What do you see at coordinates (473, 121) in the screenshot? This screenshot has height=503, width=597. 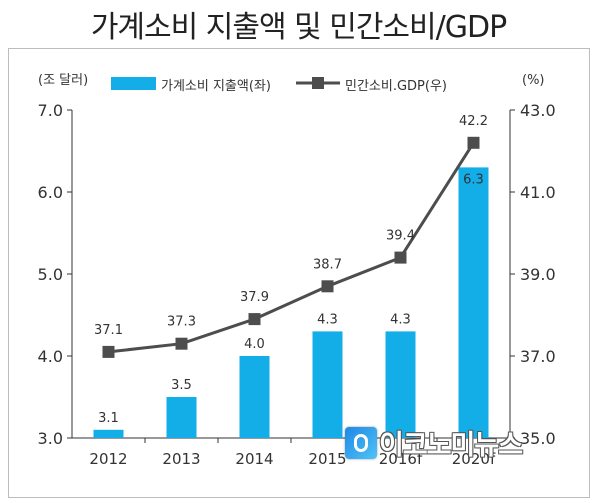 I see `line-value-label: 42.2` at bounding box center [473, 121].